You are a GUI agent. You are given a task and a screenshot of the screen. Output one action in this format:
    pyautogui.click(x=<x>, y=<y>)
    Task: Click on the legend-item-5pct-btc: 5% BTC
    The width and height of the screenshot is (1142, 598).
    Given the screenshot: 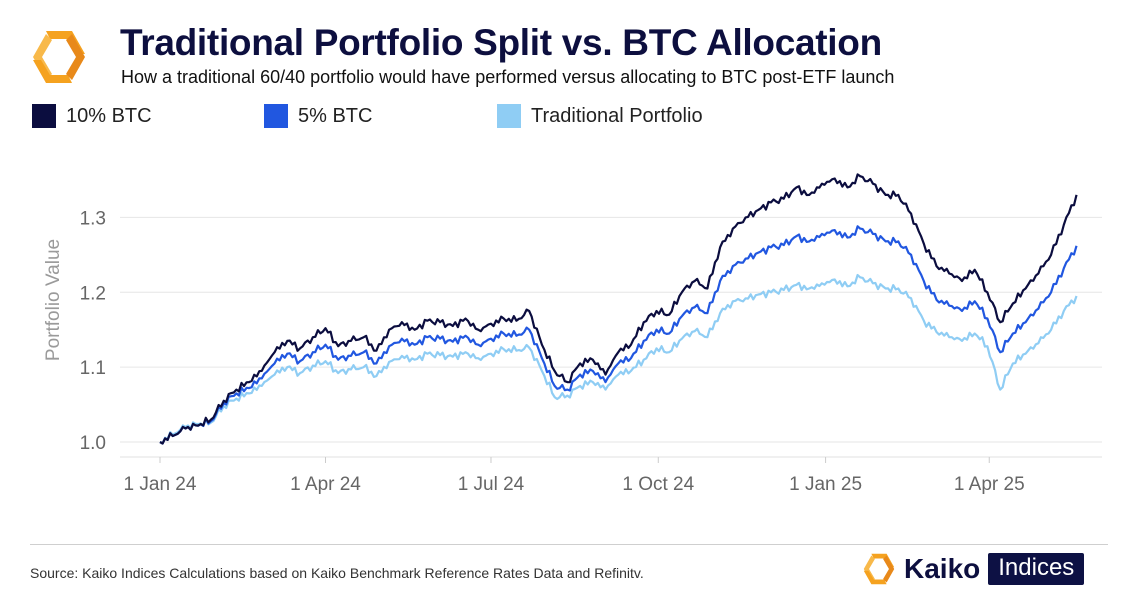 What is the action you would take?
    pyautogui.click(x=318, y=116)
    